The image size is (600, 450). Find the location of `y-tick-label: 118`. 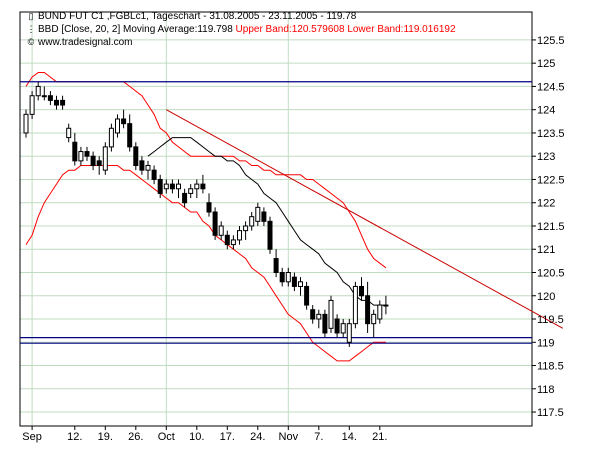

y-tick-label: 118 is located at coordinates (546, 390).